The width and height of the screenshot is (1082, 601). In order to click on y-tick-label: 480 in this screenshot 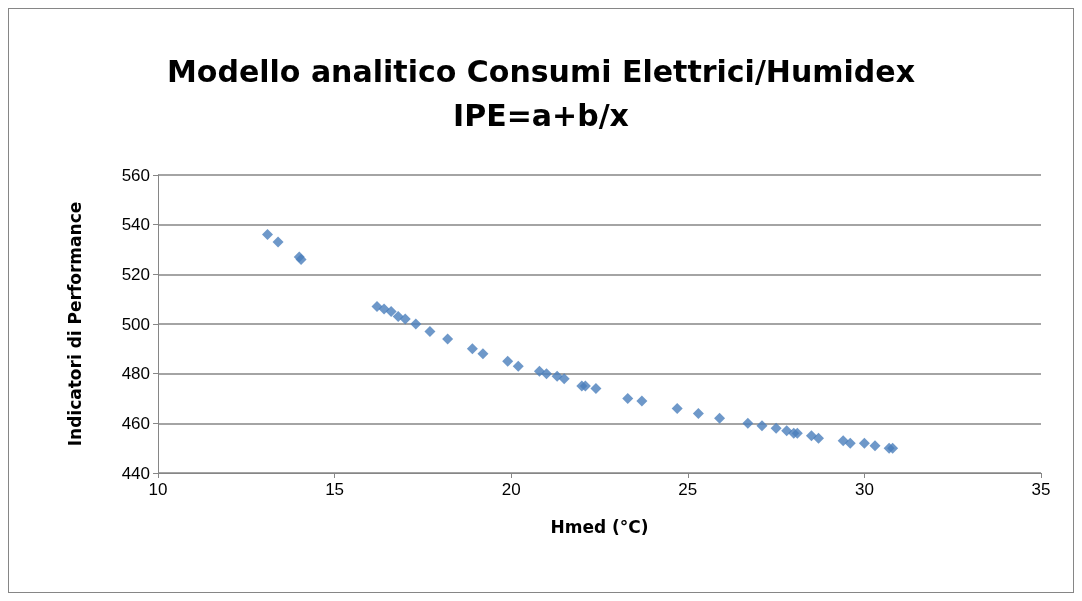, I will do `click(135, 374)`.